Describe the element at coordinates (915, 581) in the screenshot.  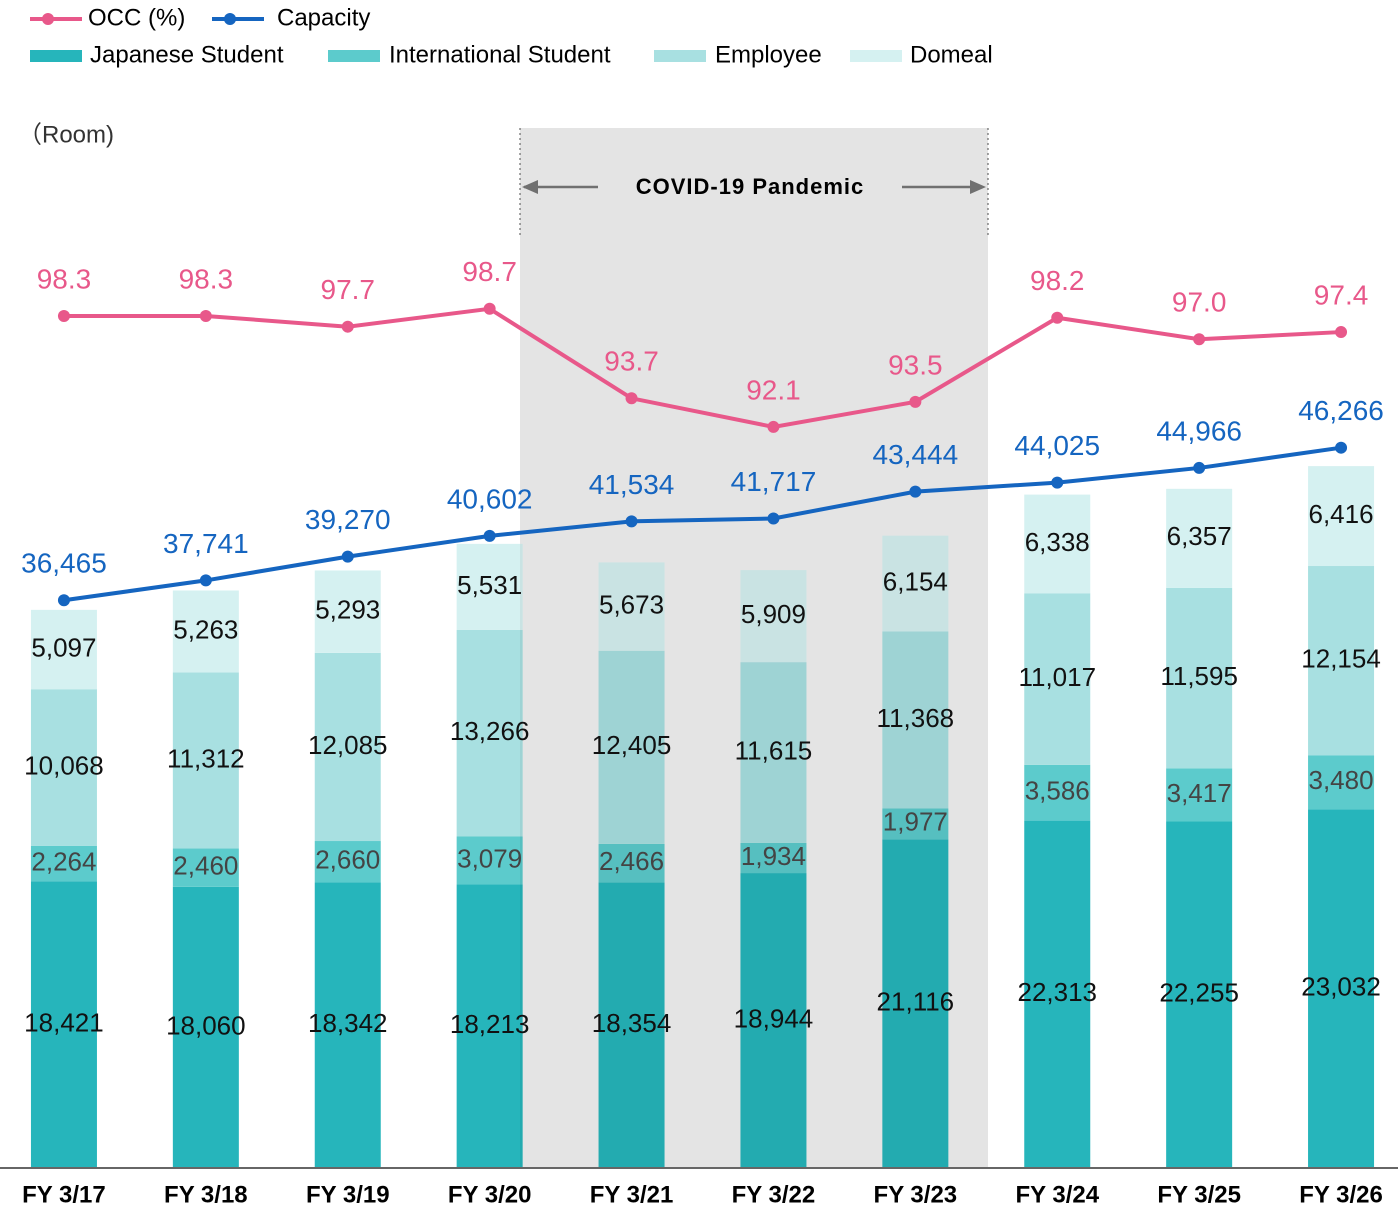
I see `data-label: 6,154` at that location.